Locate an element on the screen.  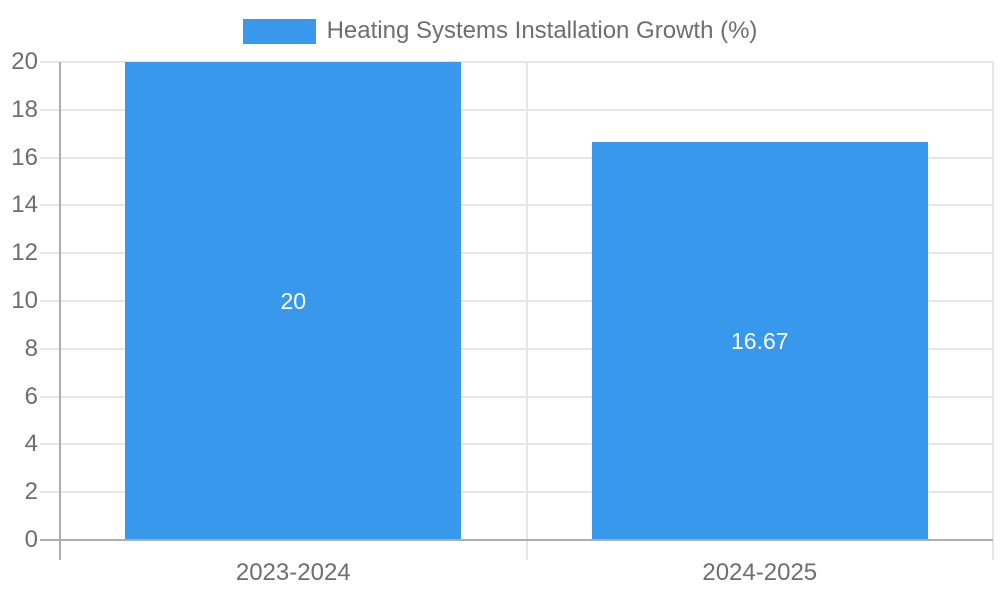
y-tick-label: 6 is located at coordinates (31, 396).